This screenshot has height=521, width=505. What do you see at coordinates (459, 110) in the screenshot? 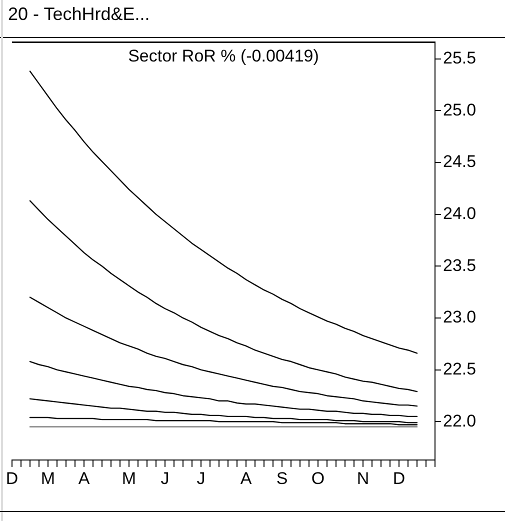
I see `y-tick-label: 25.0` at bounding box center [459, 110].